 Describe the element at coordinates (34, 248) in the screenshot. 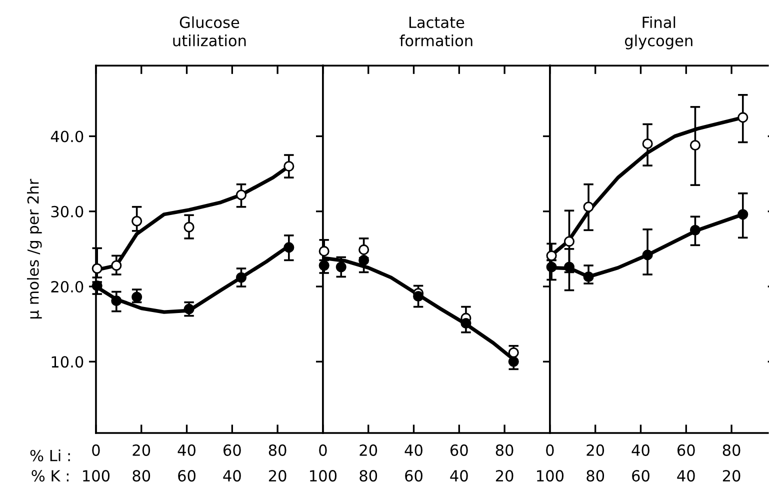

I see `y-axis-title: μ moles /g per 2hr` at that location.